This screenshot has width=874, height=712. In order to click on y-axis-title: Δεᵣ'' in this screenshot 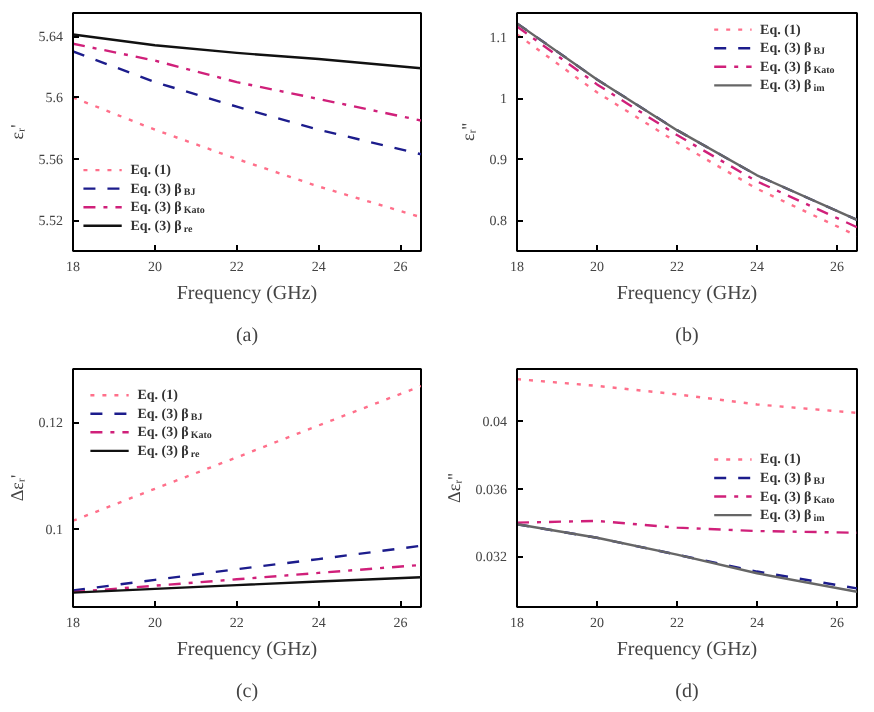, I will do `click(453, 487)`.